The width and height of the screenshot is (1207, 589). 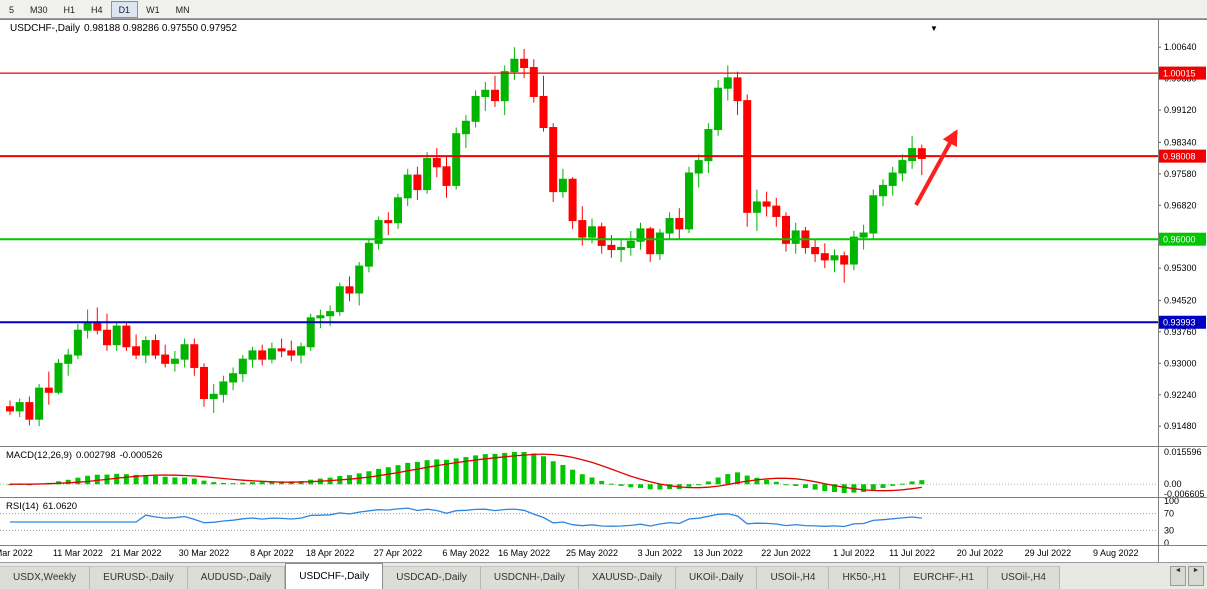 I want to click on rsi-label: RSI(14) 61.0620, so click(x=43, y=506).